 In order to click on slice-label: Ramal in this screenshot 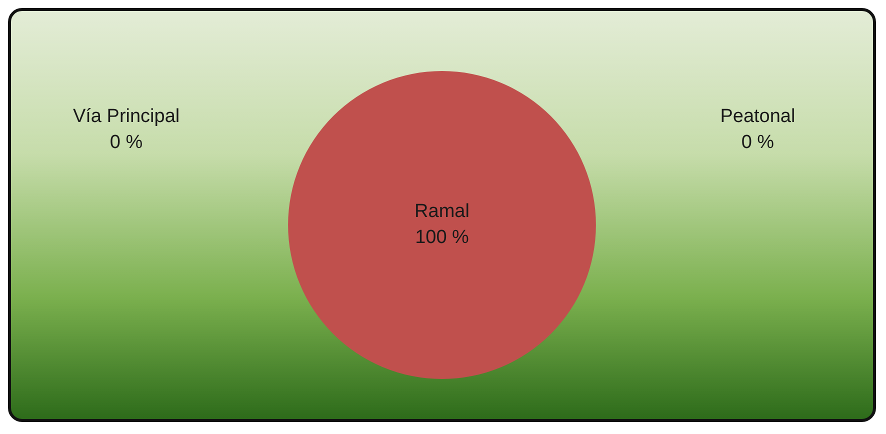, I will do `click(442, 211)`.